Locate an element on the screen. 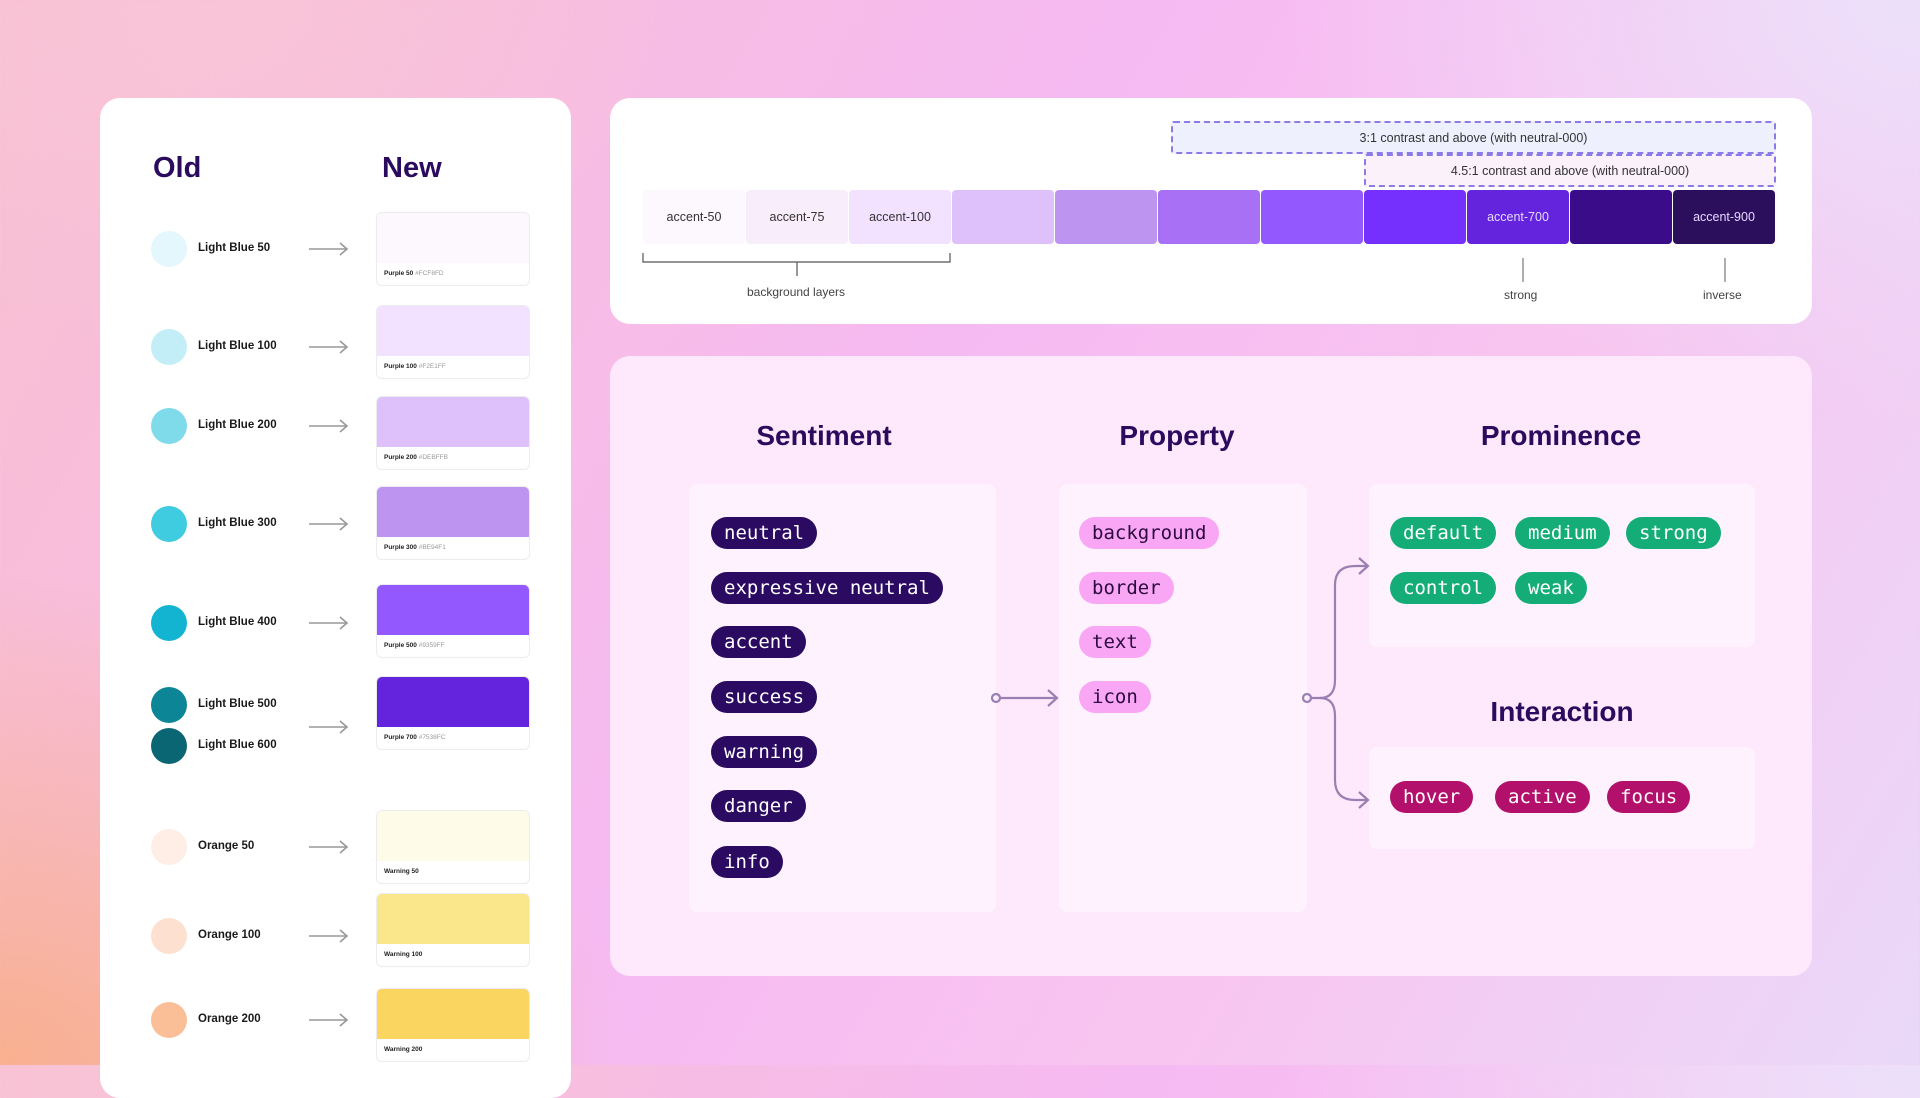  prominence-box is located at coordinates (1562, 565).